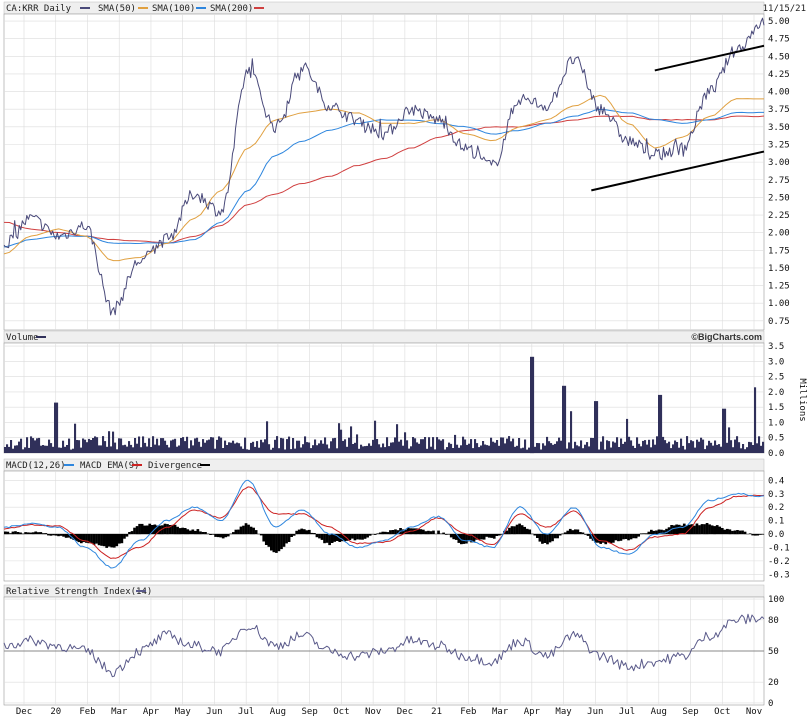  Describe the element at coordinates (779, 216) in the screenshot. I see `y-tick-label-6: 2.25` at that location.